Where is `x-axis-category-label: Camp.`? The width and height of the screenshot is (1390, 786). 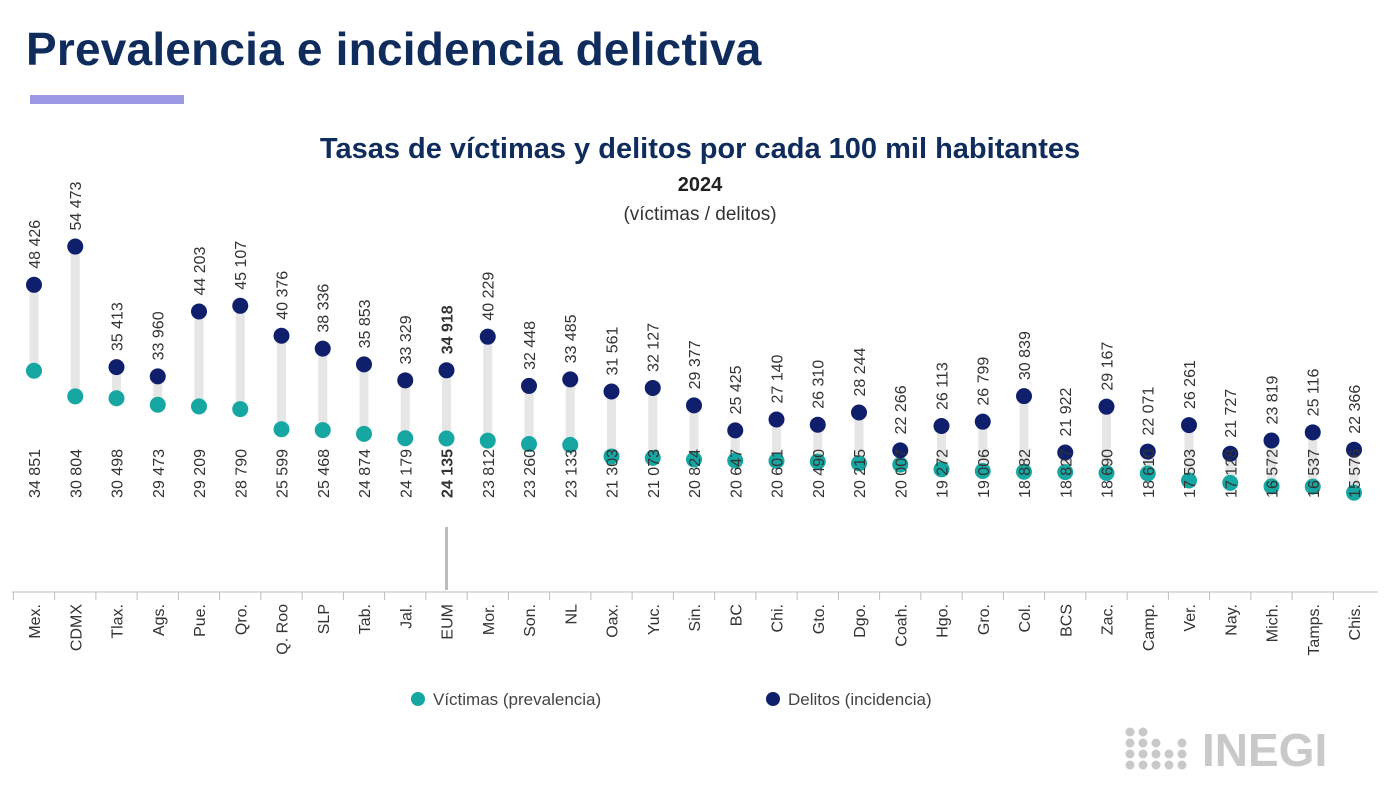 x-axis-category-label: Camp. is located at coordinates (1149, 627).